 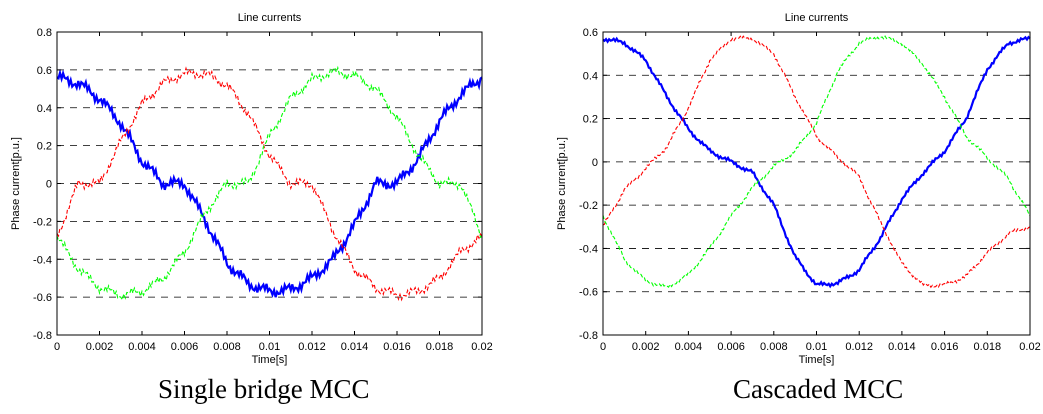 What do you see at coordinates (588, 336) in the screenshot?
I see `y-tick-label-7: -0.8` at bounding box center [588, 336].